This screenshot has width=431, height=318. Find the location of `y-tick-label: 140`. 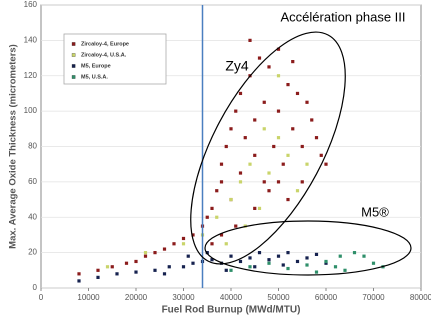

y-tick-label: 140 is located at coordinates (31, 39).